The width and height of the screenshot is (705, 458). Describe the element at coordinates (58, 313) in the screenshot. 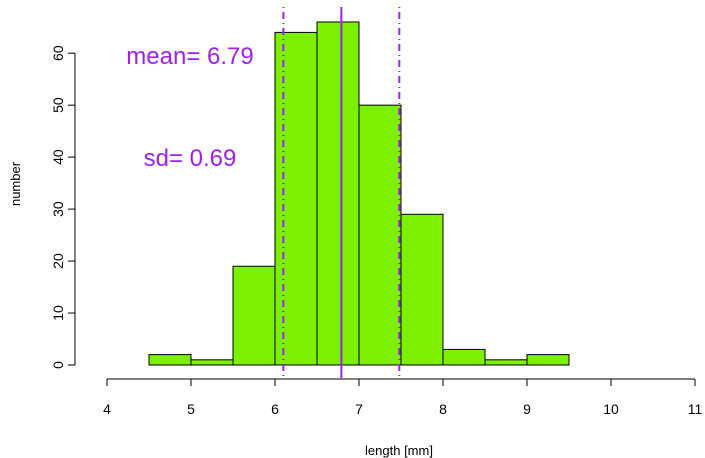

I see `y-tick-label: 10` at that location.